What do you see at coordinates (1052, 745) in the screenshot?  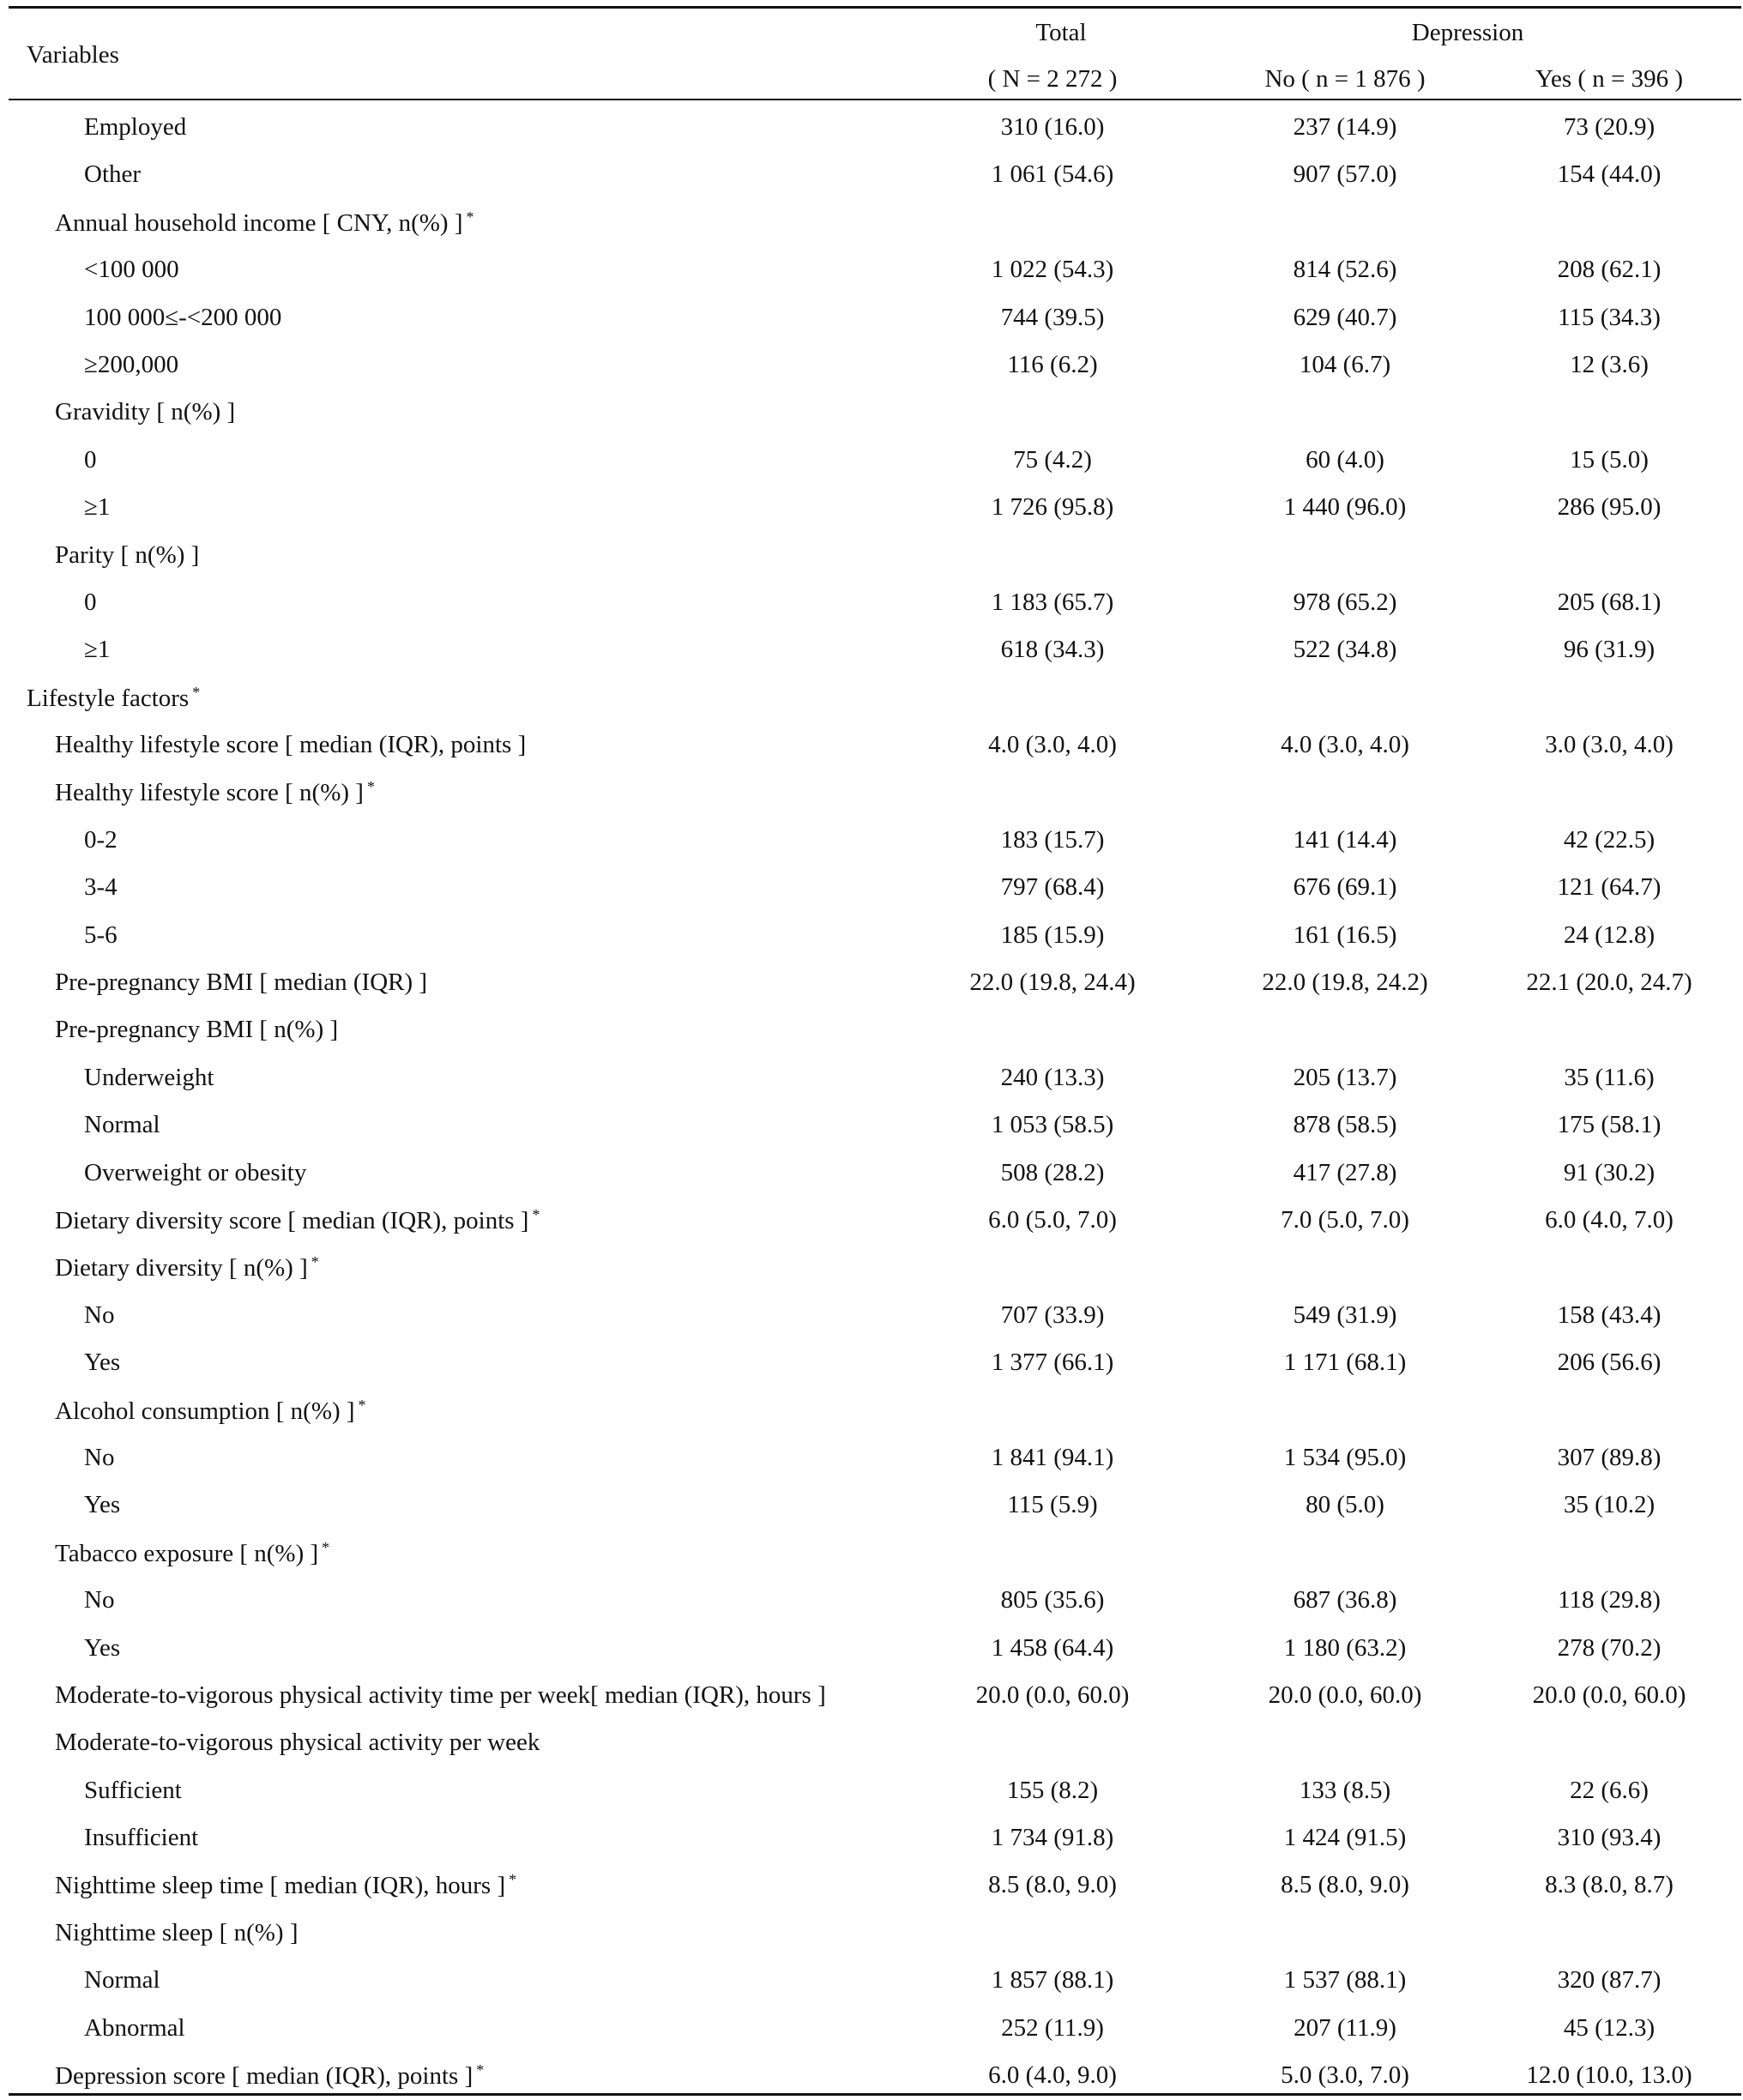 I see `cell-total: 4.0 (3.0, 4.0)` at bounding box center [1052, 745].